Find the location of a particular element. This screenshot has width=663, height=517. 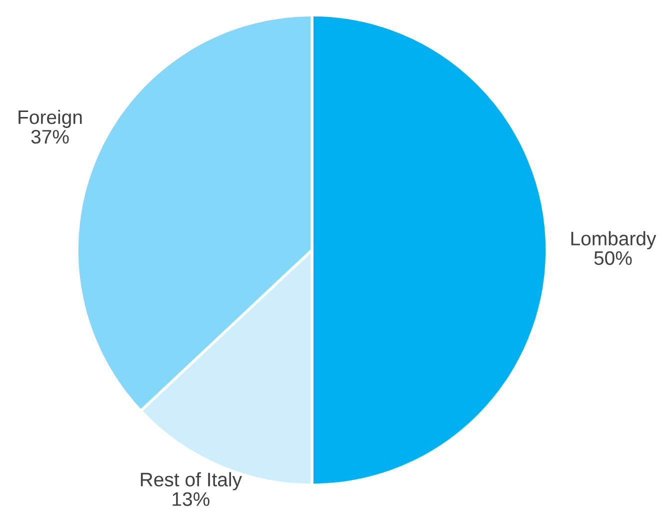

data-label: 37% is located at coordinates (50, 137).